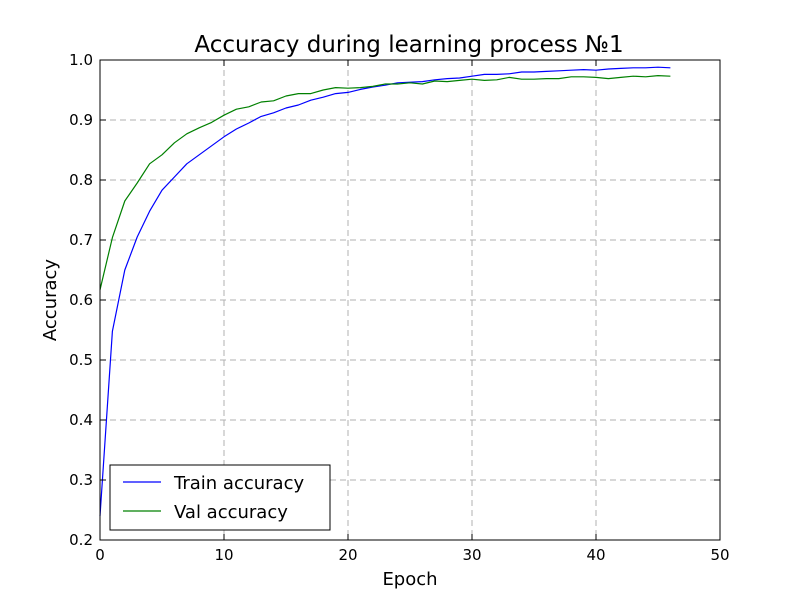  I want to click on x-tick-label: 40, so click(595, 555).